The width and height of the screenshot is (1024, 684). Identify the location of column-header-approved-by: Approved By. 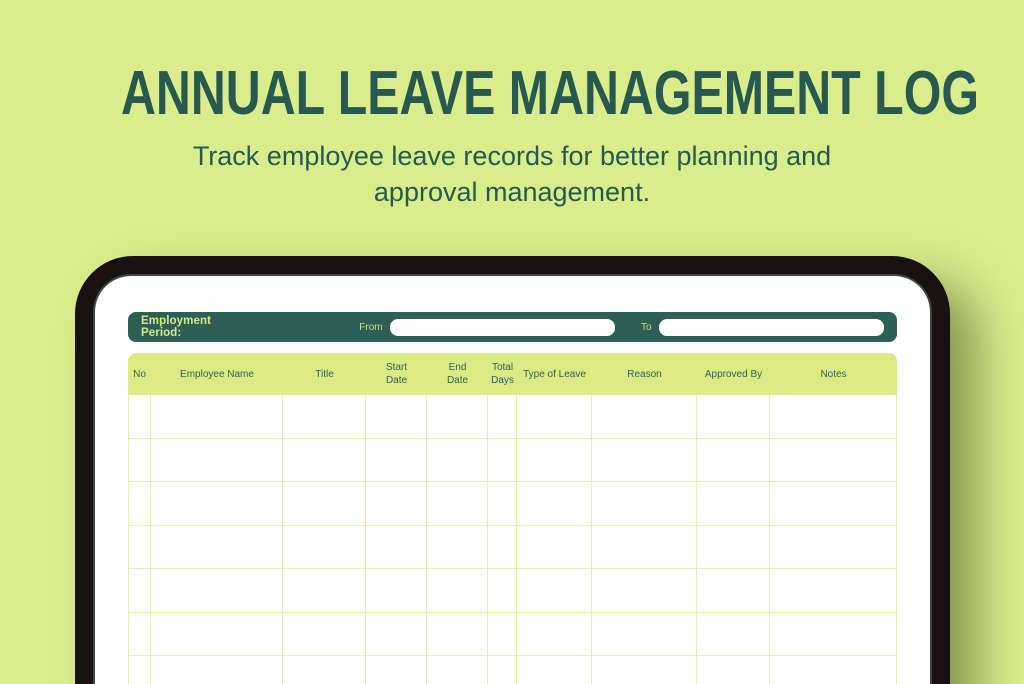
(733, 374).